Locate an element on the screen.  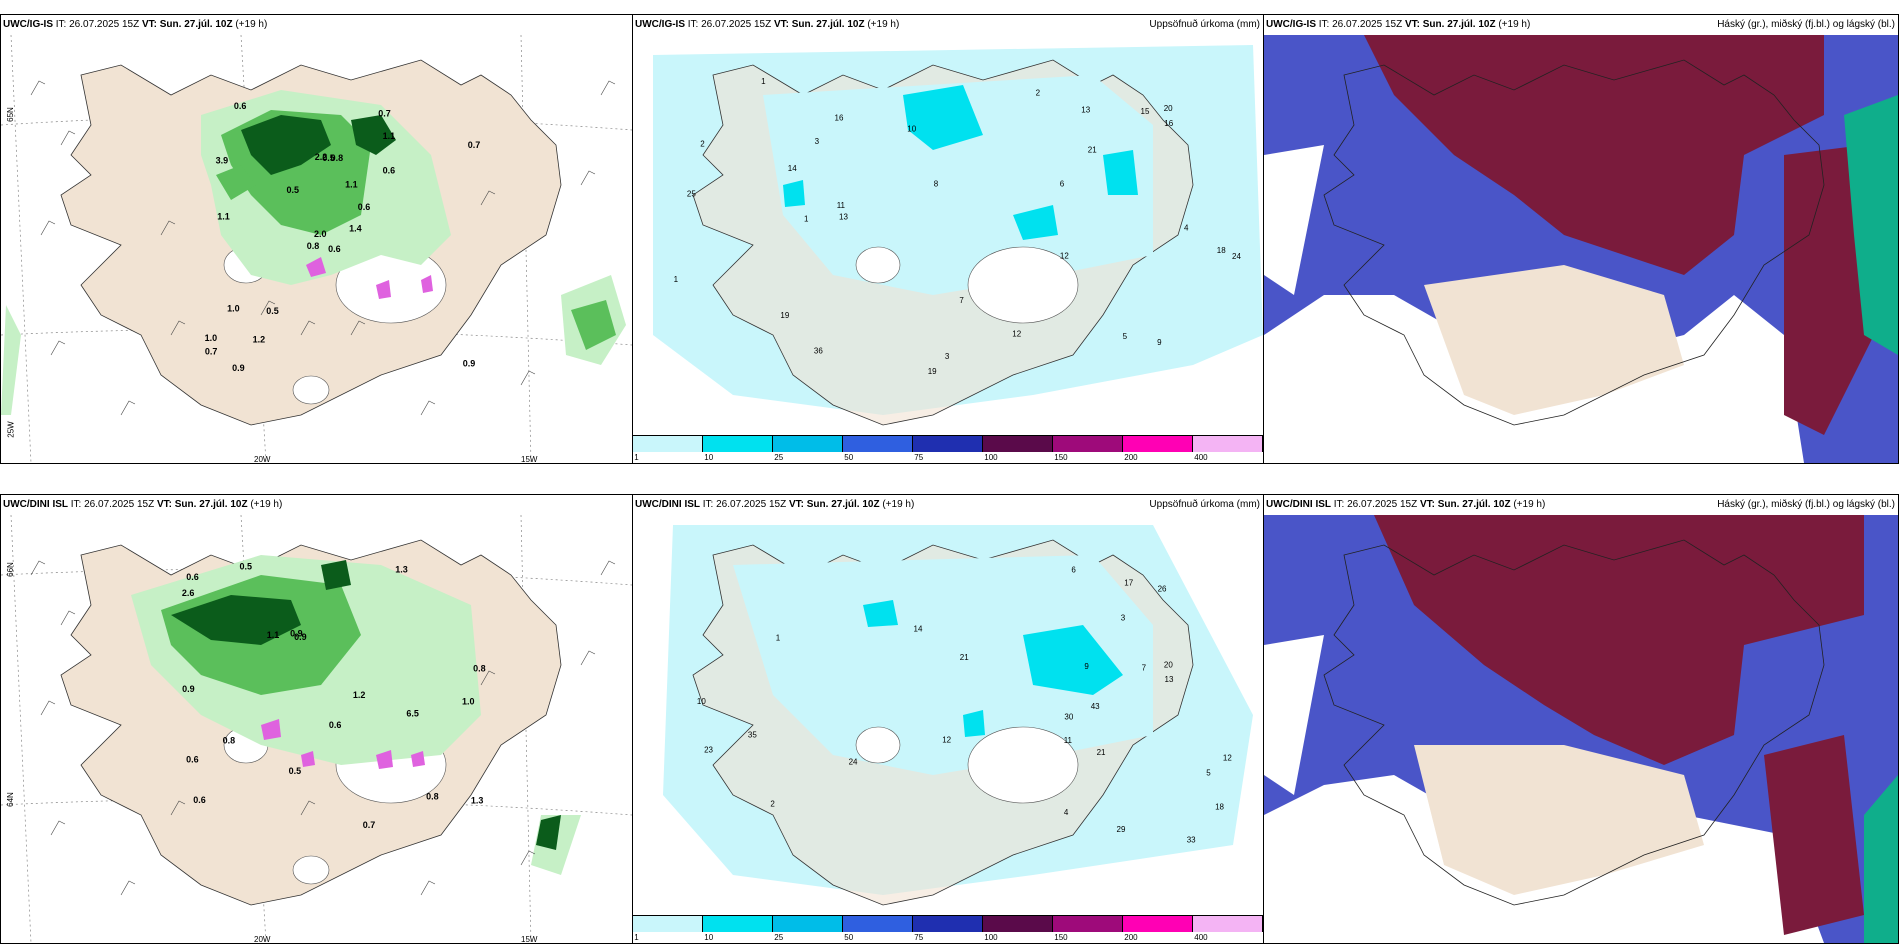
colorbar-tick: 1 is located at coordinates (636, 937).